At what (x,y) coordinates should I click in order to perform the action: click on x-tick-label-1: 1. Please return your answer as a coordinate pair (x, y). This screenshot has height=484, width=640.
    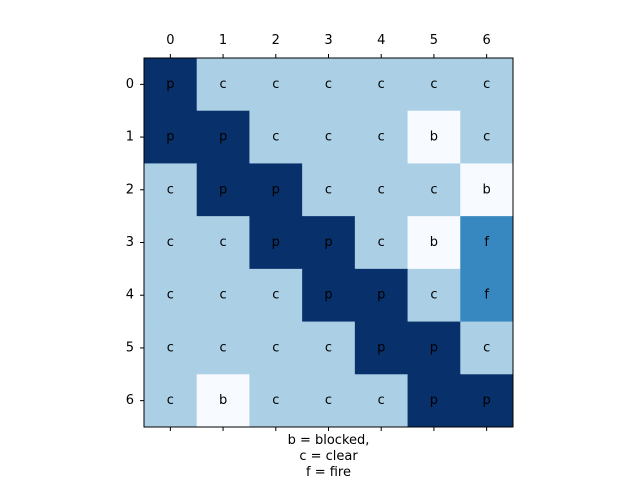
    Looking at the image, I should click on (223, 40).